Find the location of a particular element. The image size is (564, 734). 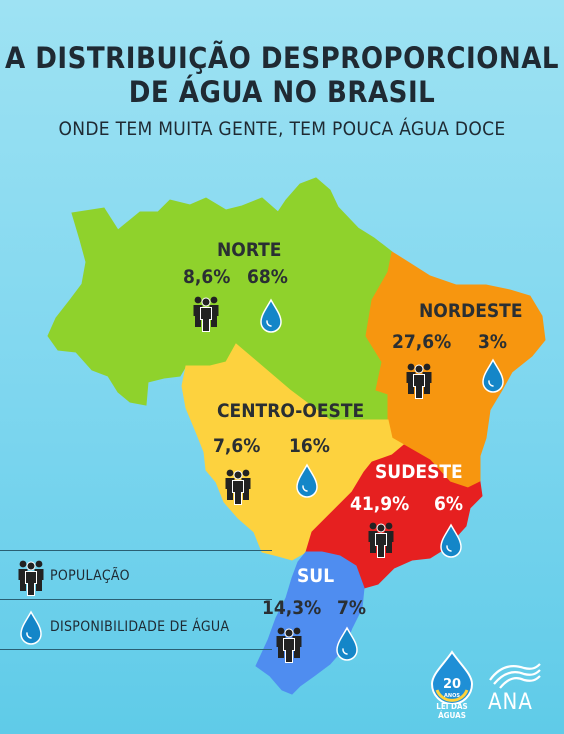

population-icon-nordeste is located at coordinates (419, 381).